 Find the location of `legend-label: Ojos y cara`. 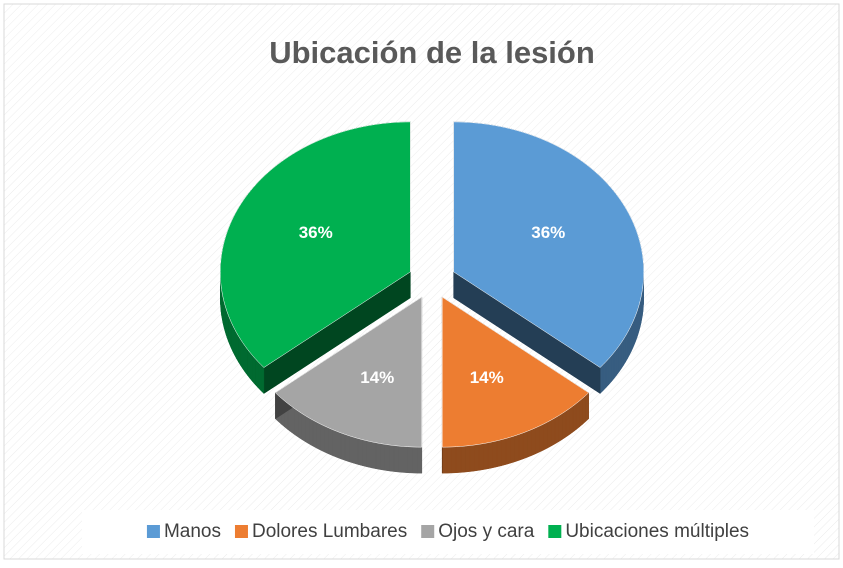

legend-label: Ojos y cara is located at coordinates (486, 531).